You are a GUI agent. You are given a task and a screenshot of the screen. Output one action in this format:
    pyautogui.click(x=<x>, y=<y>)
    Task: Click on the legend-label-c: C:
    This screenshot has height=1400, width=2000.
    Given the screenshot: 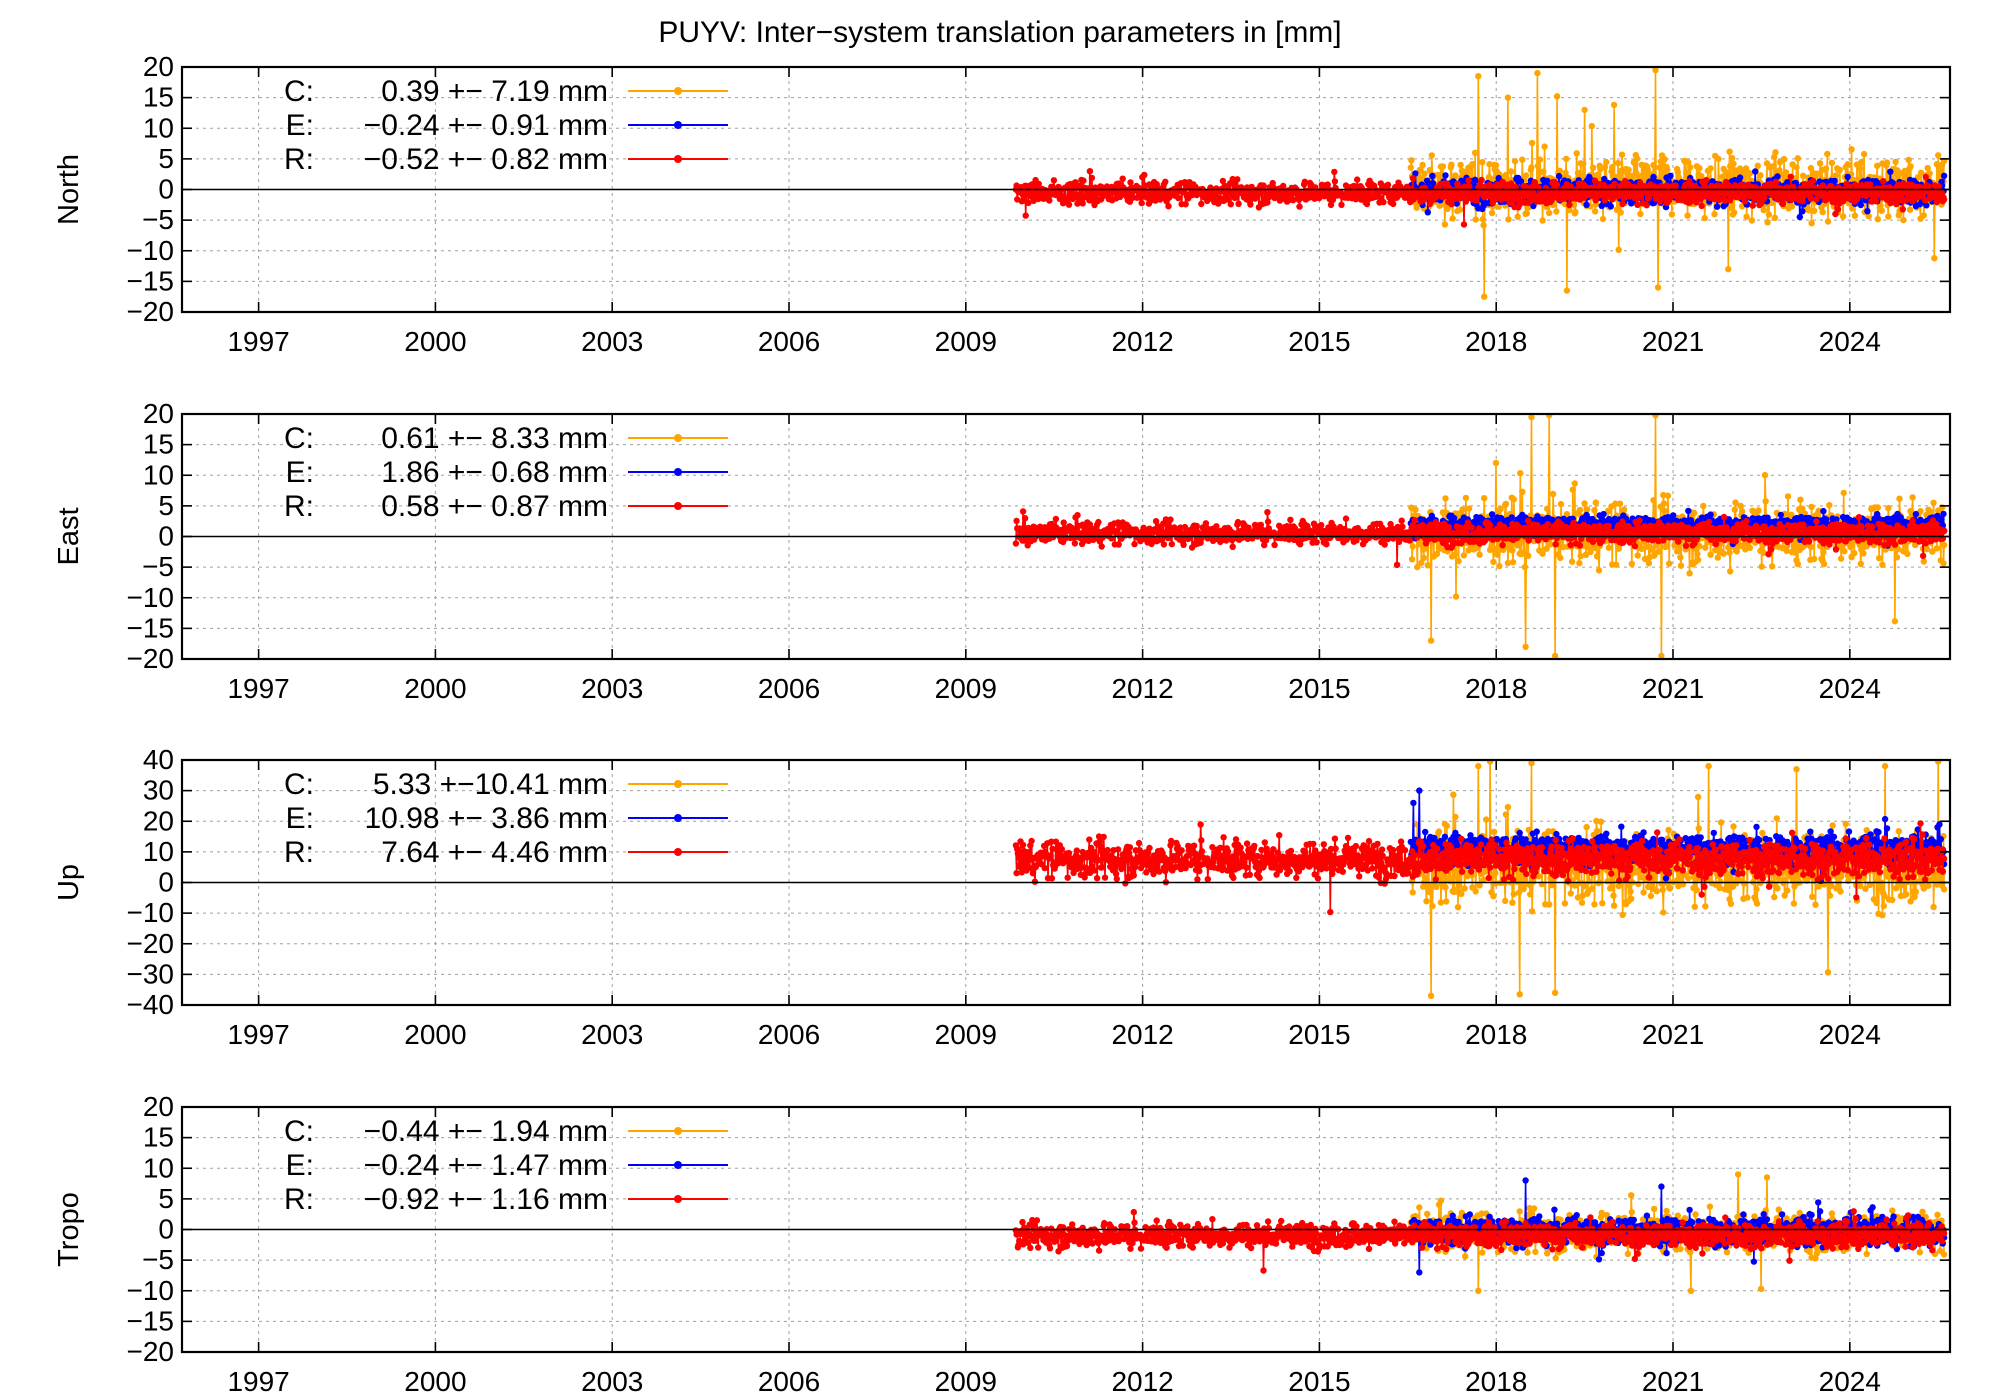 What is the action you would take?
    pyautogui.click(x=299, y=91)
    